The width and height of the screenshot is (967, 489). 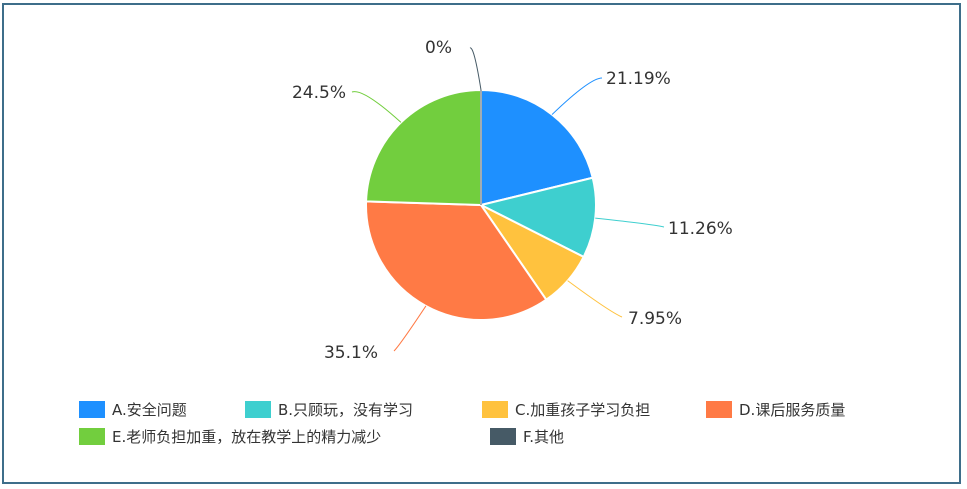 I want to click on legend-item-a: A.安全问题, so click(x=133, y=410).